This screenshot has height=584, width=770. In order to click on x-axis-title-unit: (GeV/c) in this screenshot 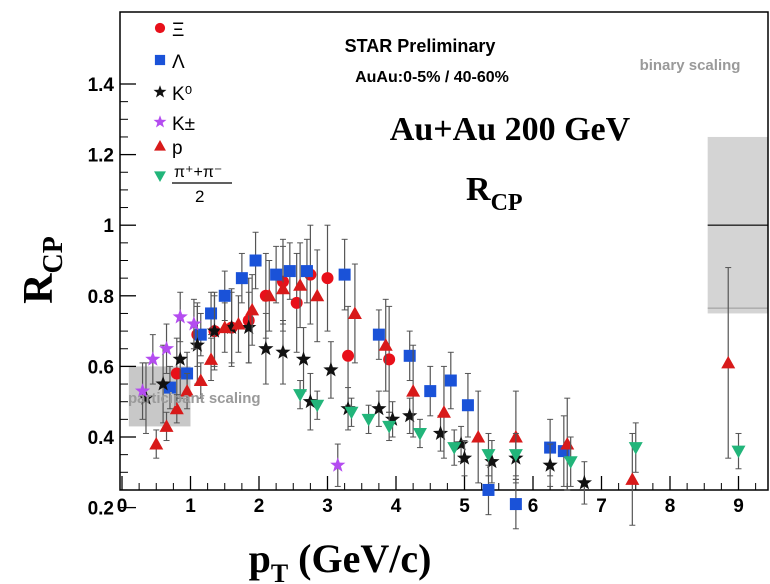, I will do `click(359, 558)`.